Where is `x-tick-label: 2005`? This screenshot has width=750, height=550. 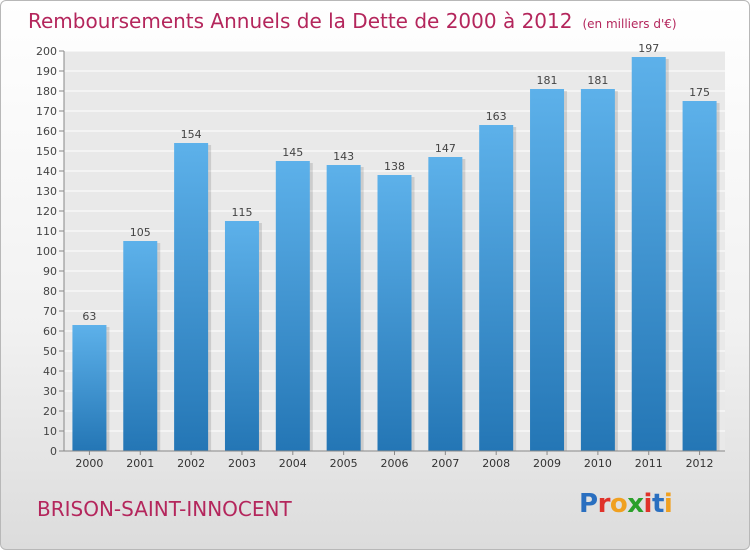
x-tick-label: 2005 is located at coordinates (344, 463).